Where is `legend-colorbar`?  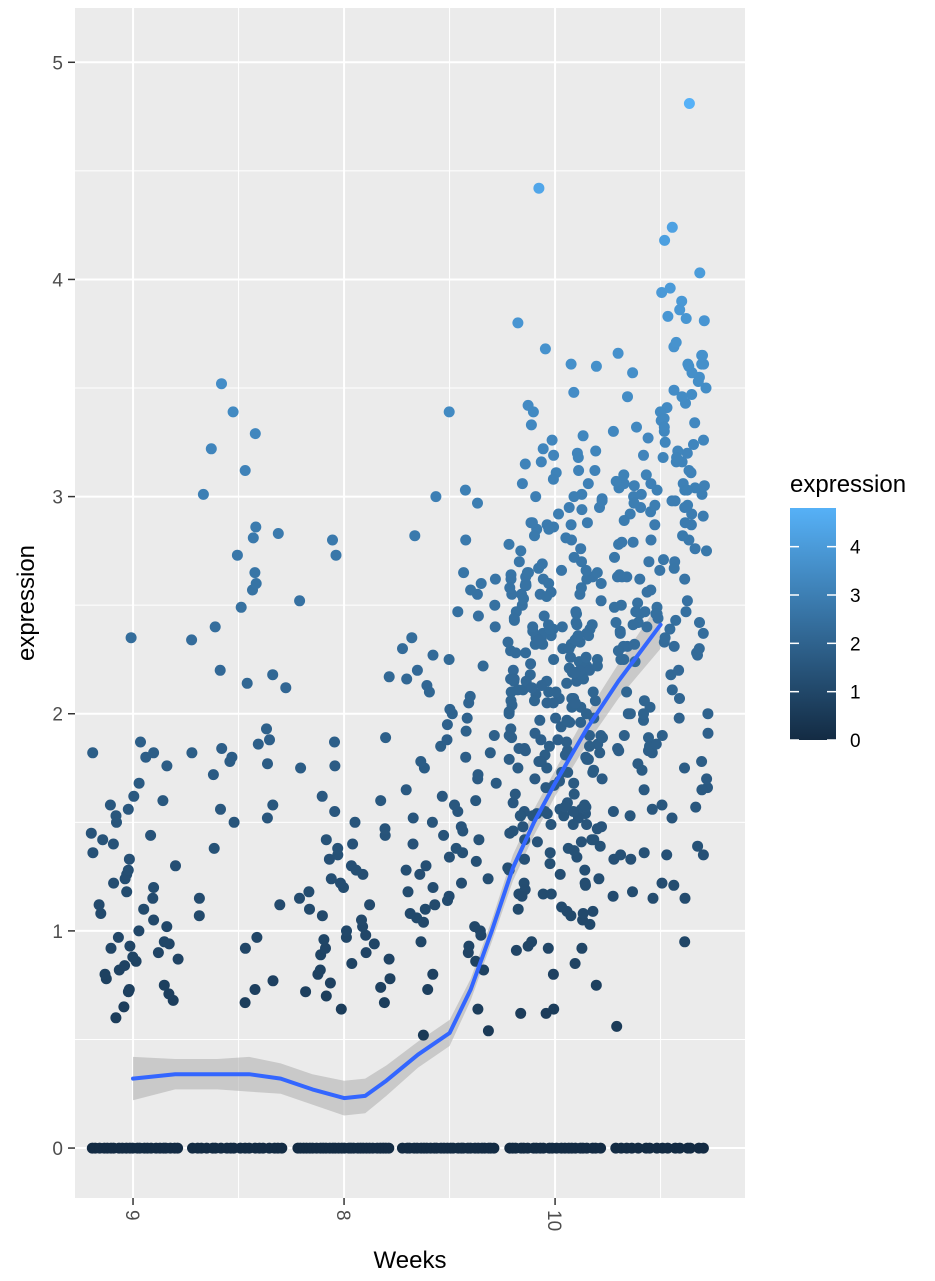 legend-colorbar is located at coordinates (813, 624).